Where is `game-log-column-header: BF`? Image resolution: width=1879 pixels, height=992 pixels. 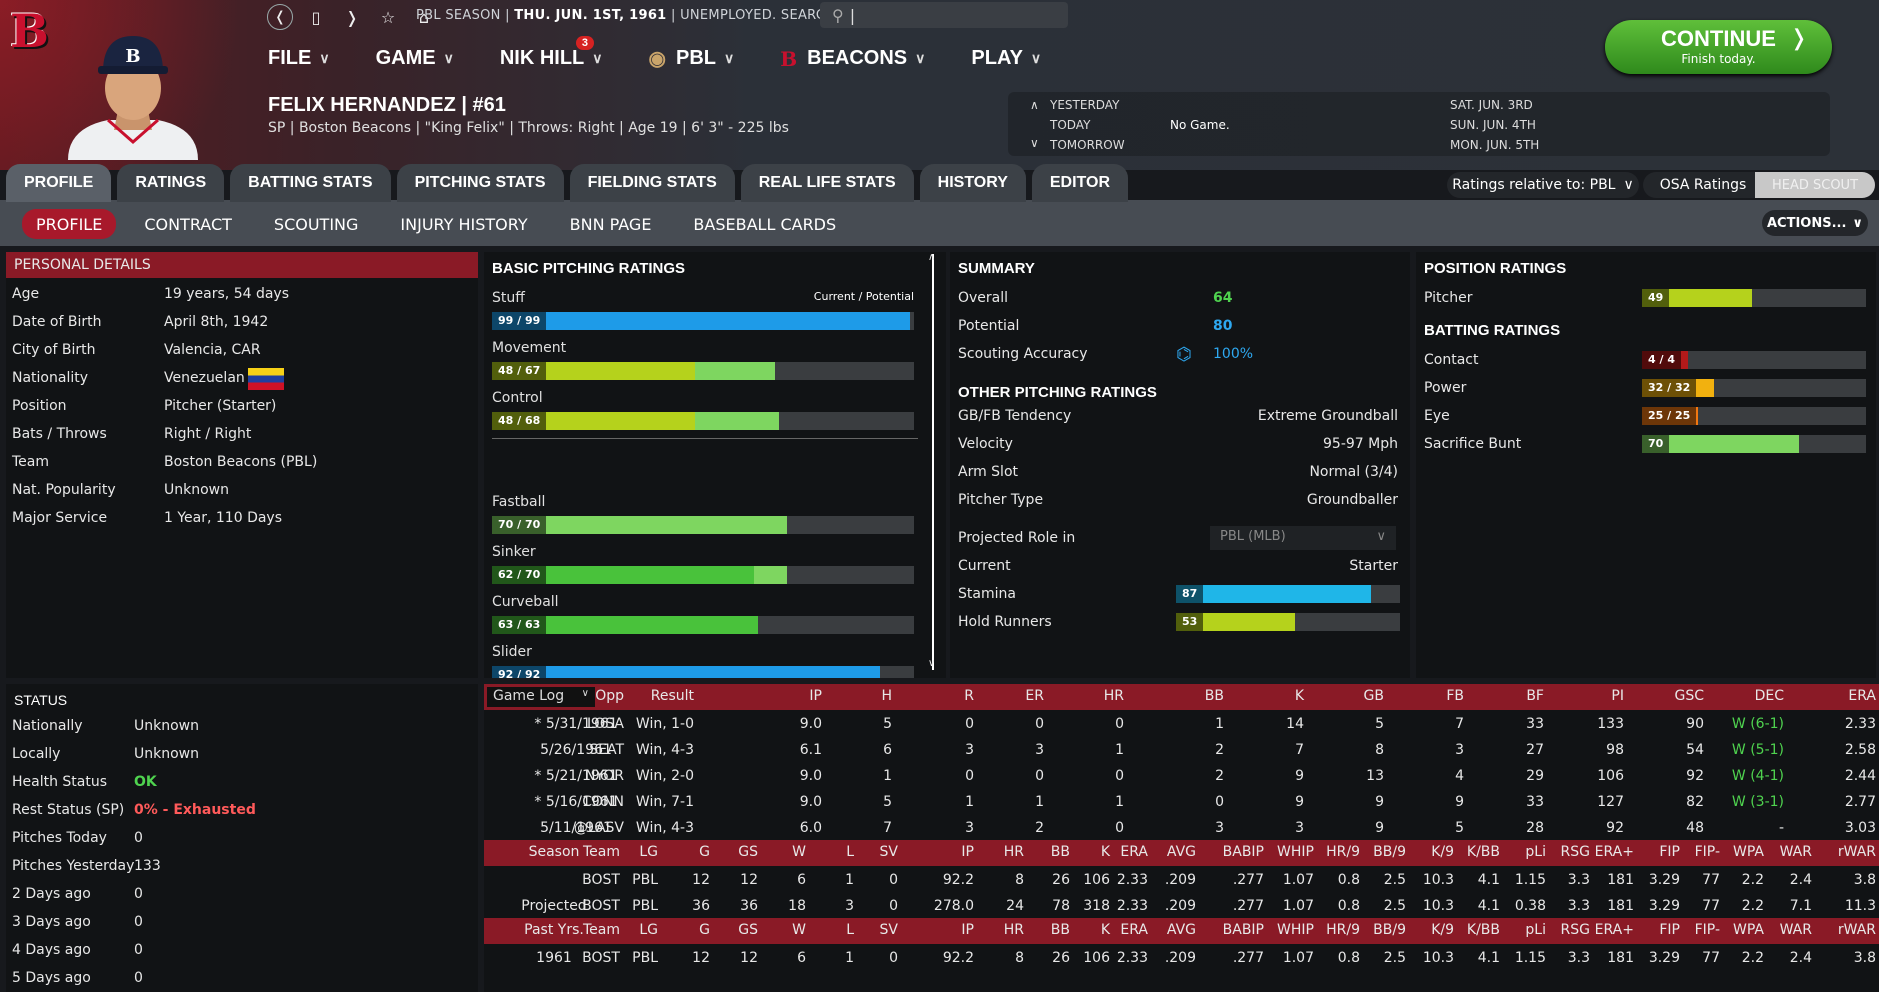
game-log-column-header: BF is located at coordinates (1535, 696).